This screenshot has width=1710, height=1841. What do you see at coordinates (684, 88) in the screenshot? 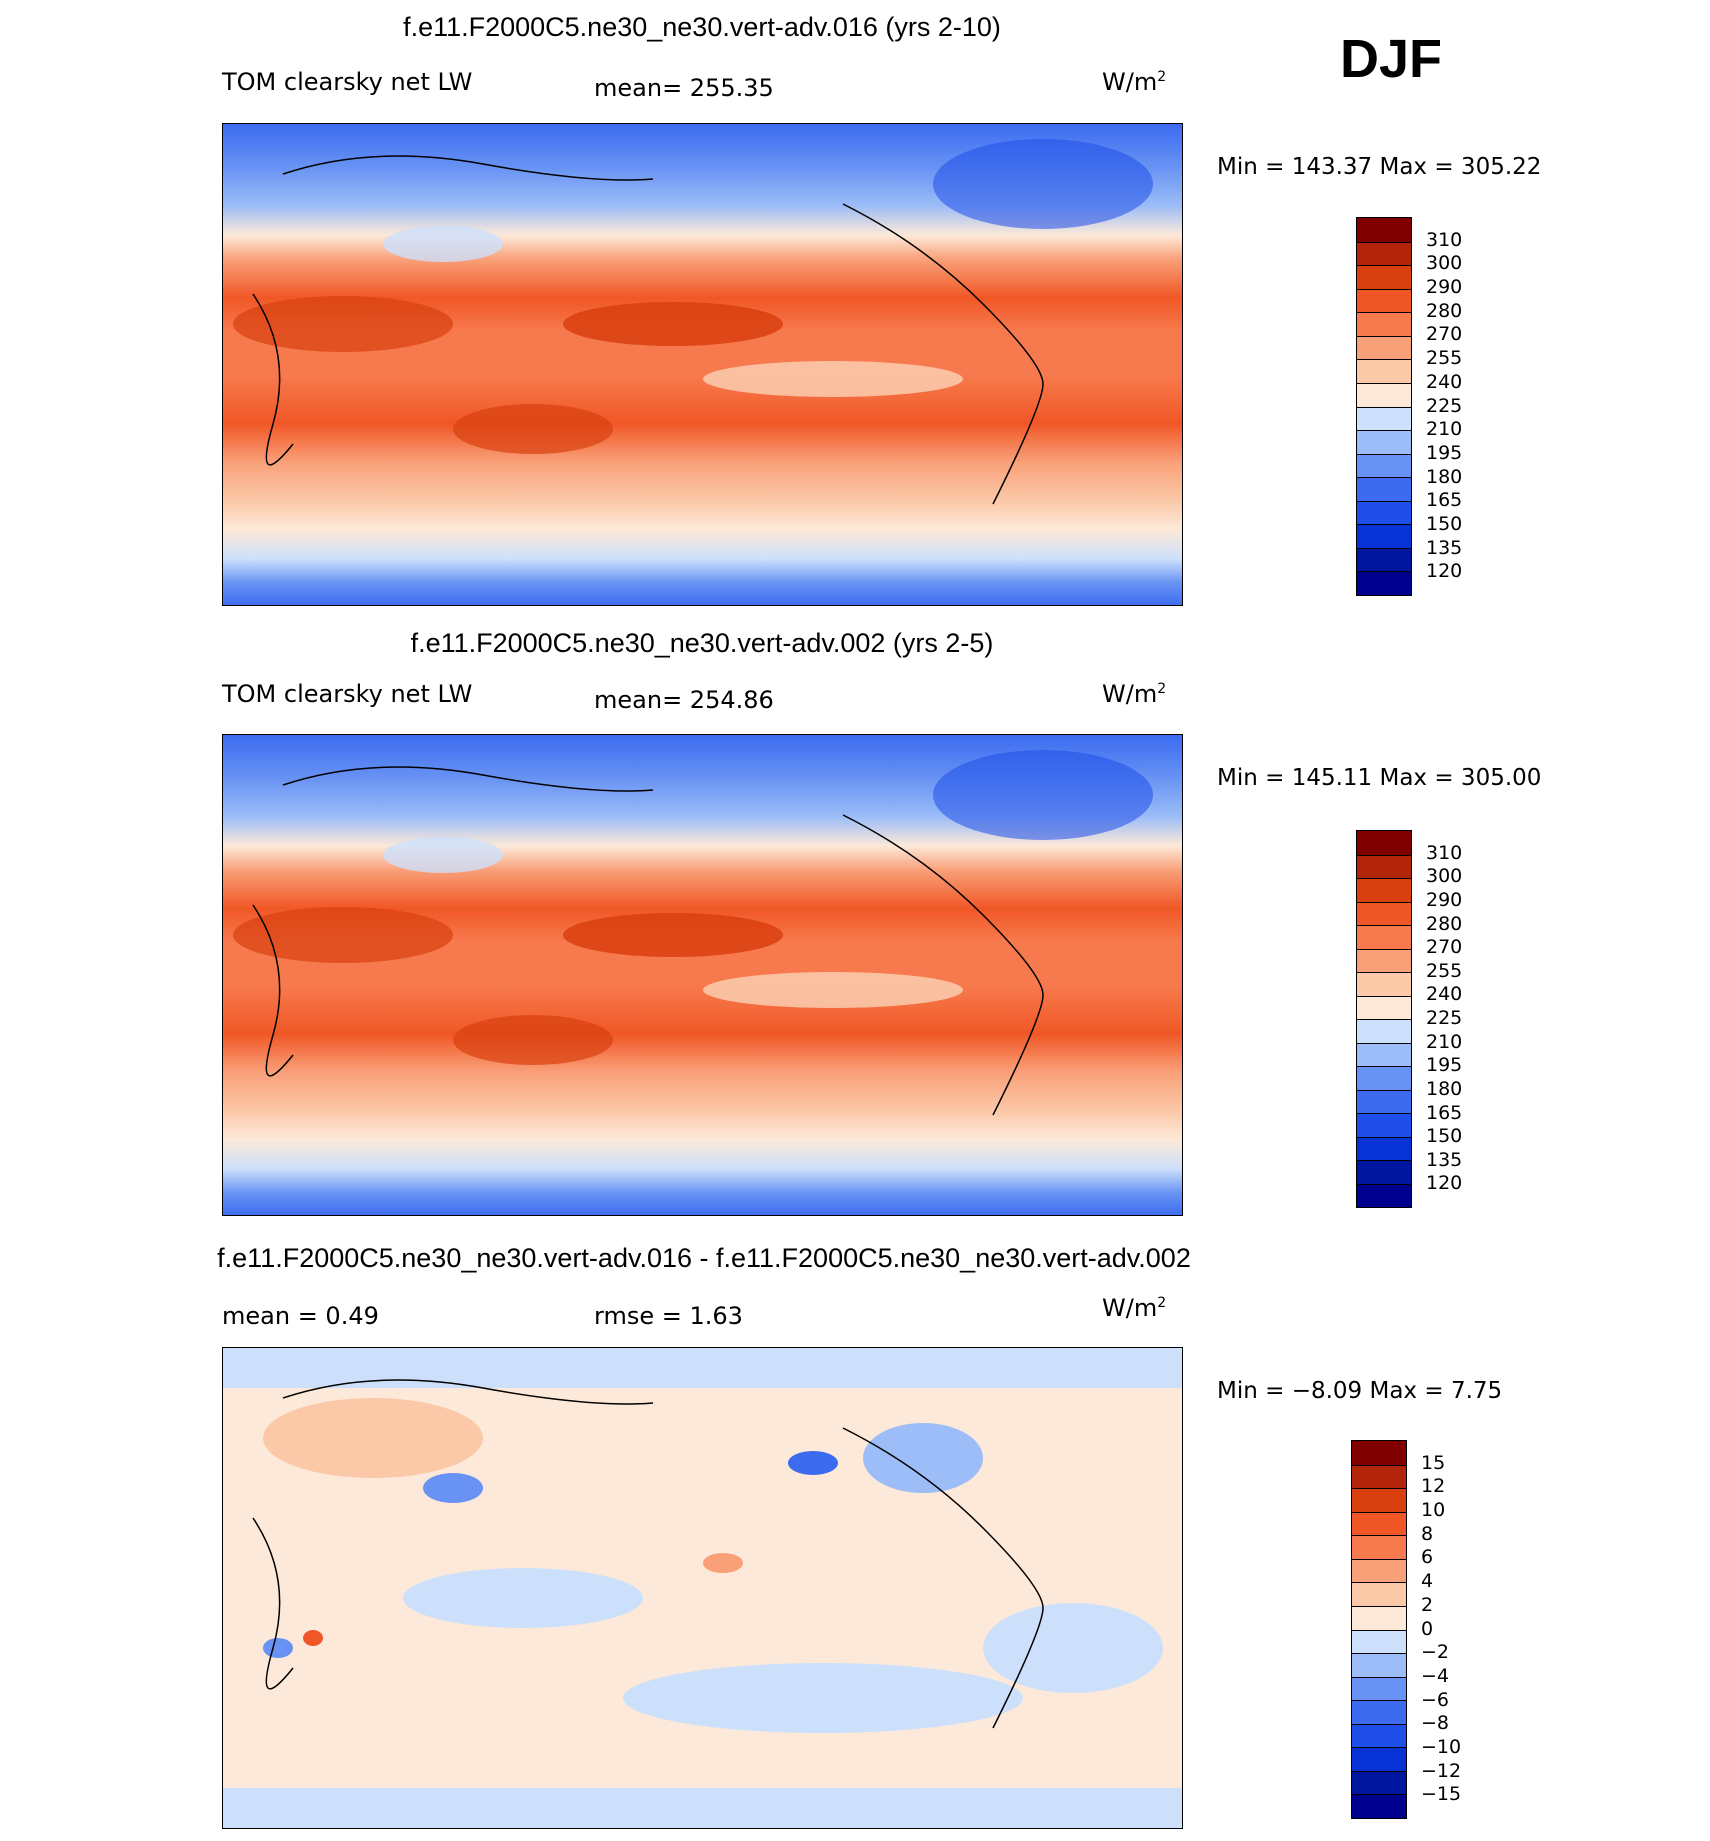
I see `panel1-mean: mean= 255.35` at bounding box center [684, 88].